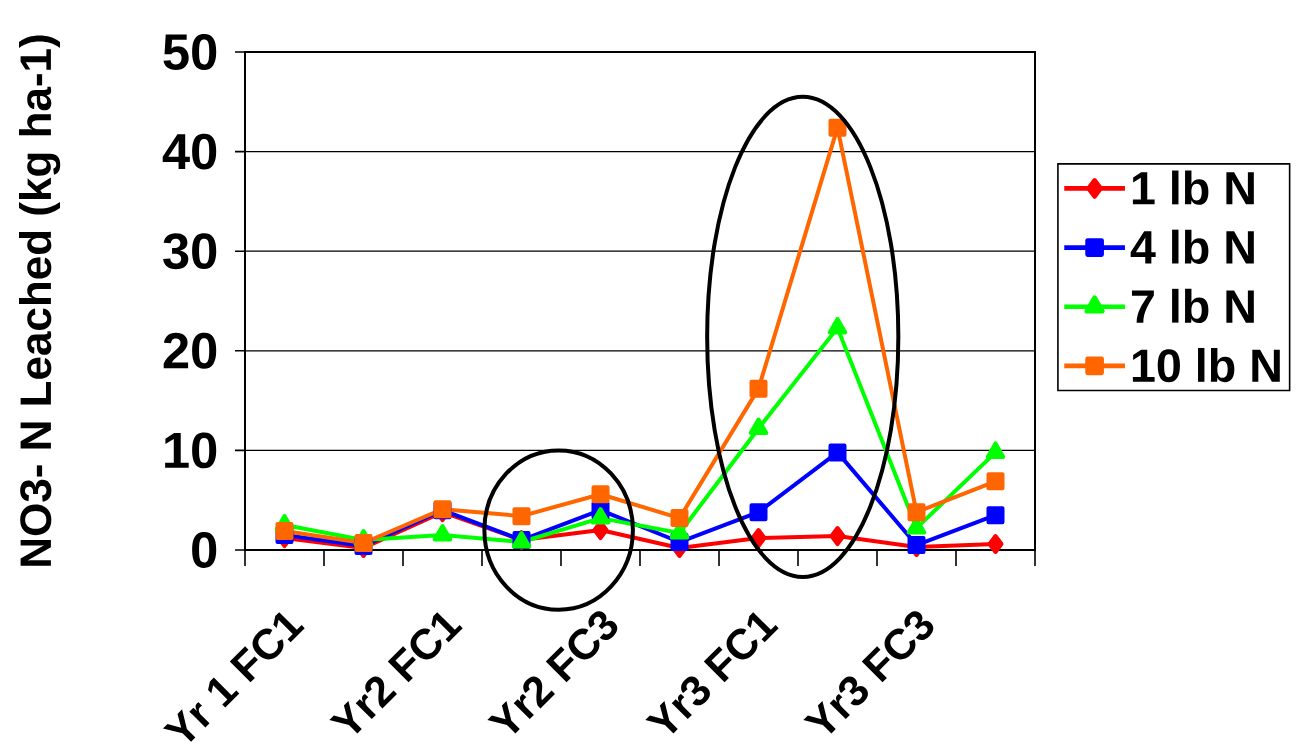 Image resolution: width=1306 pixels, height=749 pixels. What do you see at coordinates (204, 550) in the screenshot?
I see `y-tick-label: 0` at bounding box center [204, 550].